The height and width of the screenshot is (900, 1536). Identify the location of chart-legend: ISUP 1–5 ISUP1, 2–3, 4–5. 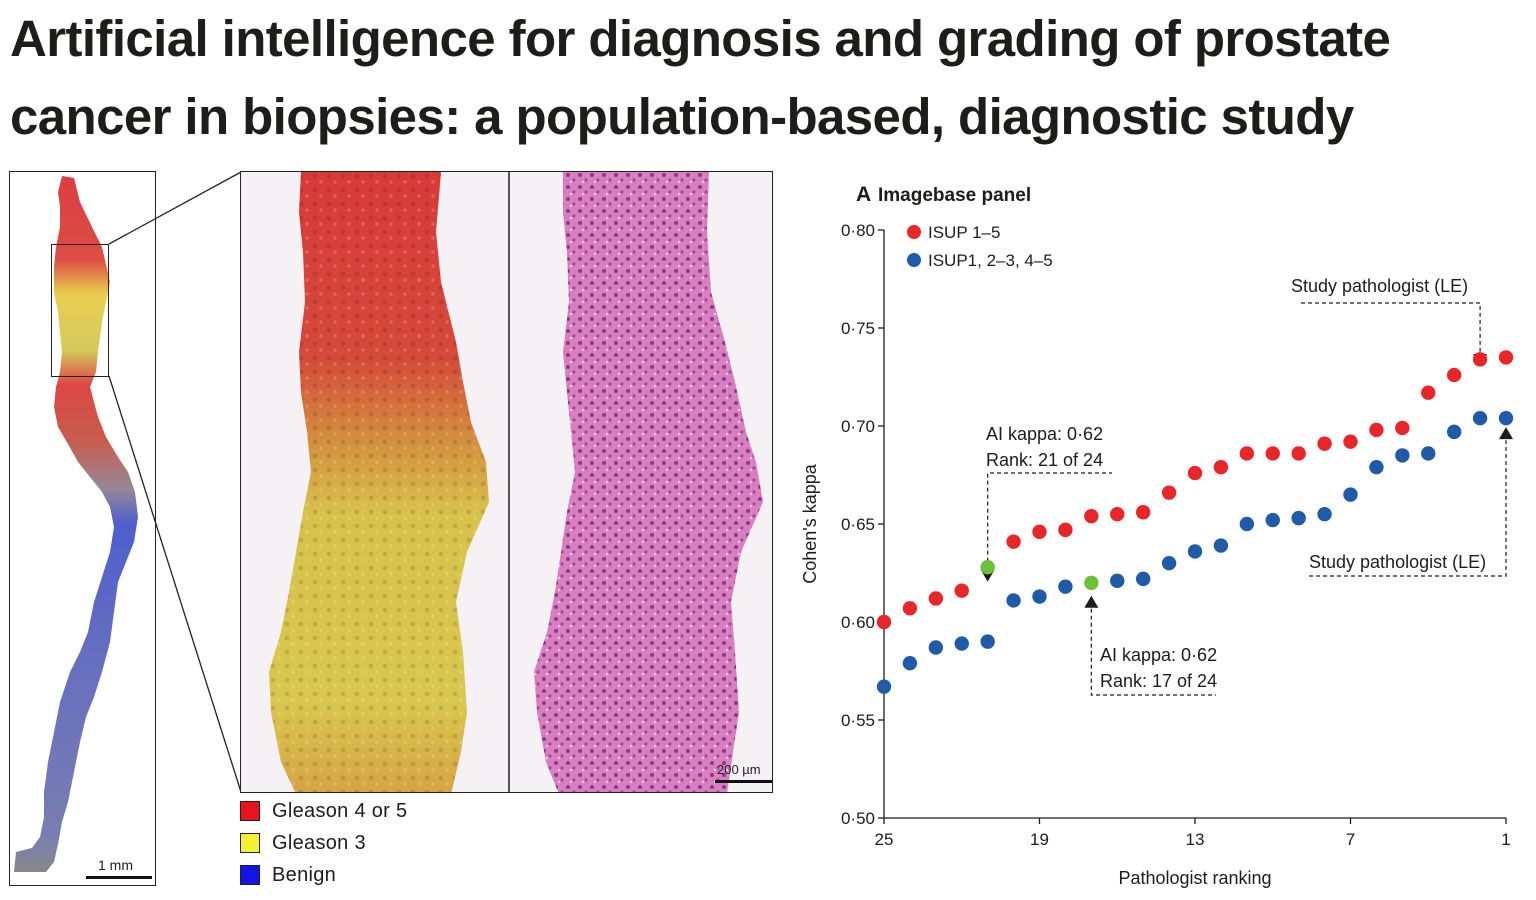
(980, 246).